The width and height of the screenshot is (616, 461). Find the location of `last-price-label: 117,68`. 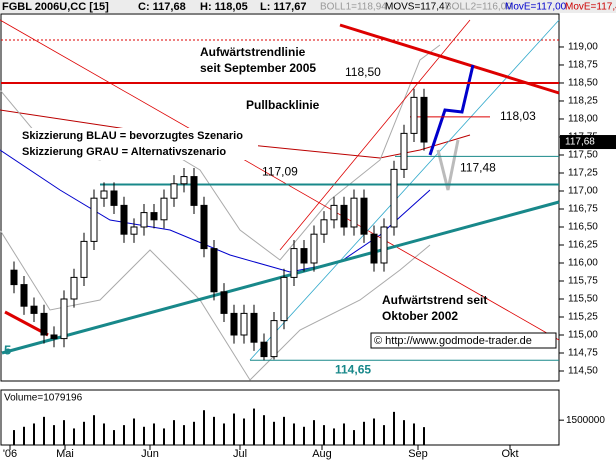

last-price-label: 117,68 is located at coordinates (580, 142).